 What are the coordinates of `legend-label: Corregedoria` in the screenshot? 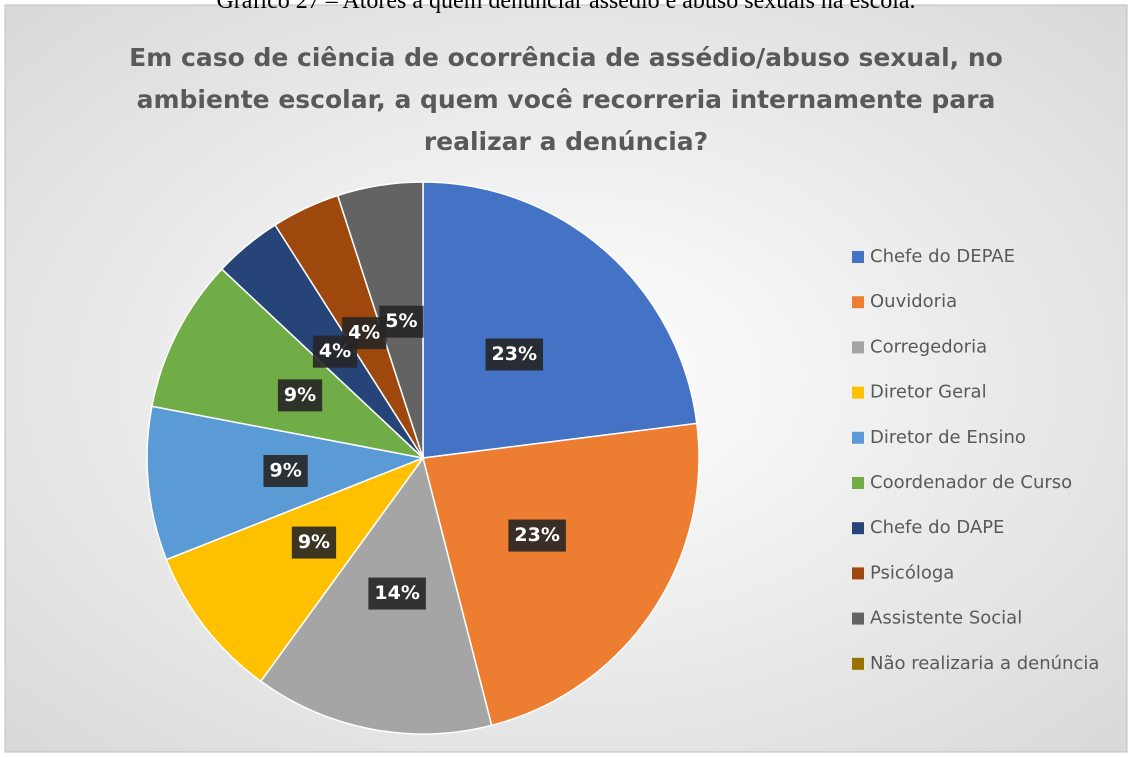 It's located at (928, 346).